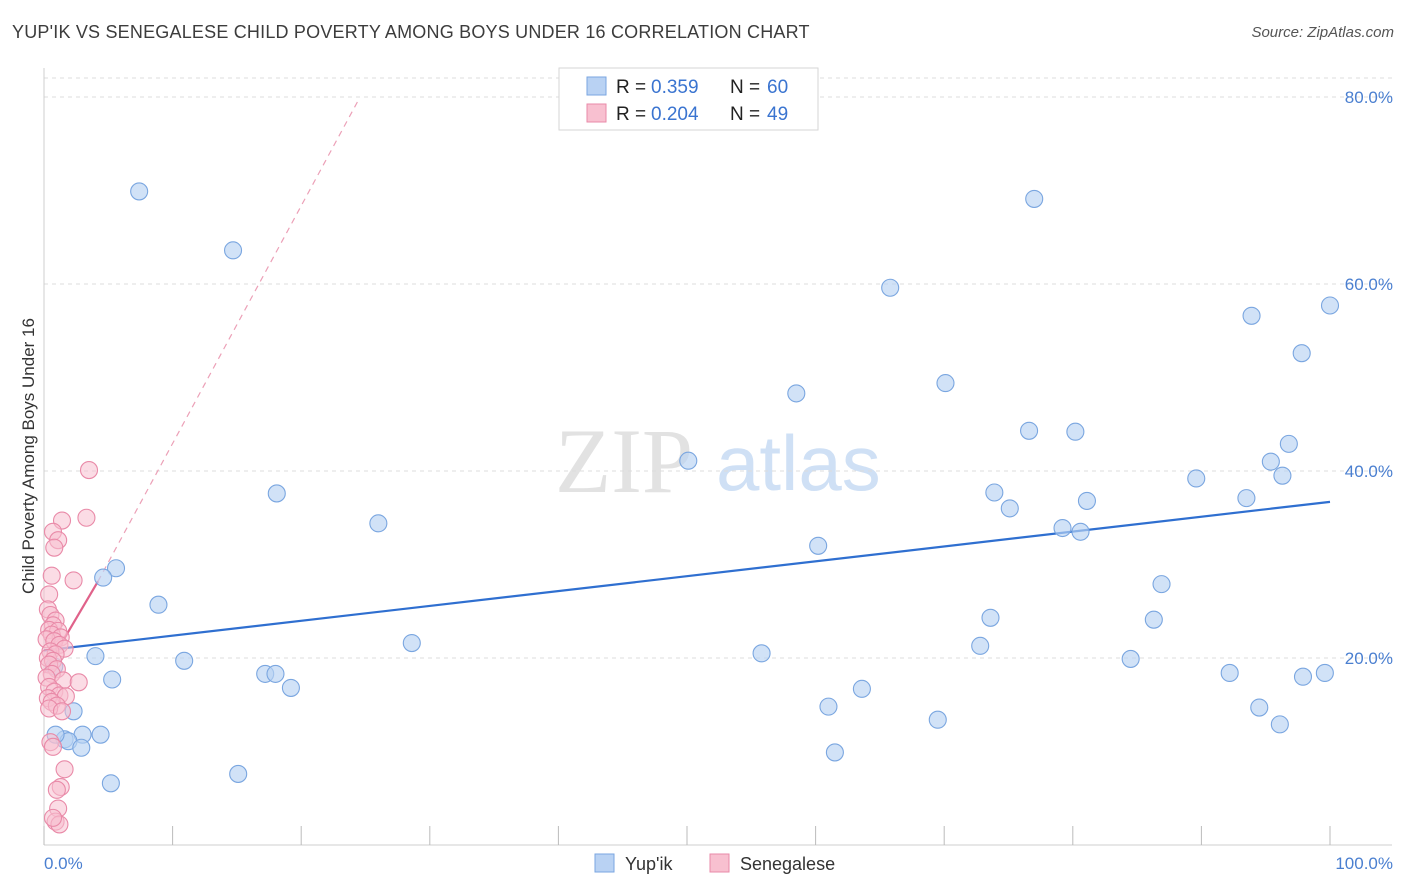 The width and height of the screenshot is (1406, 892). I want to click on legend-n-value-yupik: 60, so click(777, 87).